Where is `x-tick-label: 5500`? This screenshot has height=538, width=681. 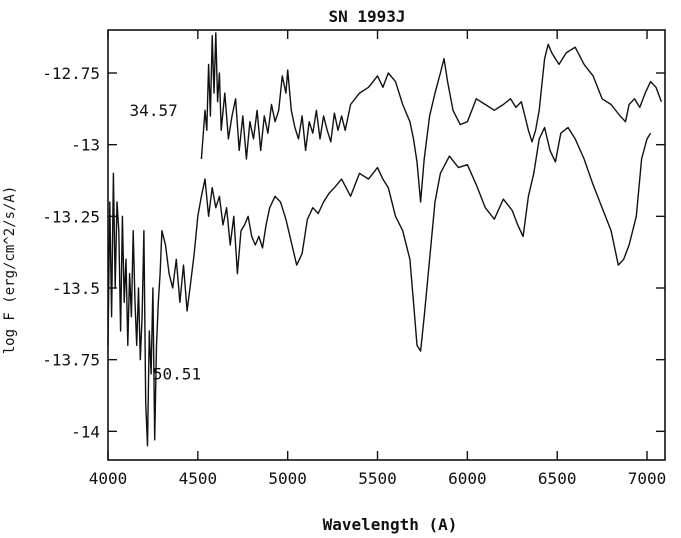 x-tick-label: 5500 is located at coordinates (377, 478).